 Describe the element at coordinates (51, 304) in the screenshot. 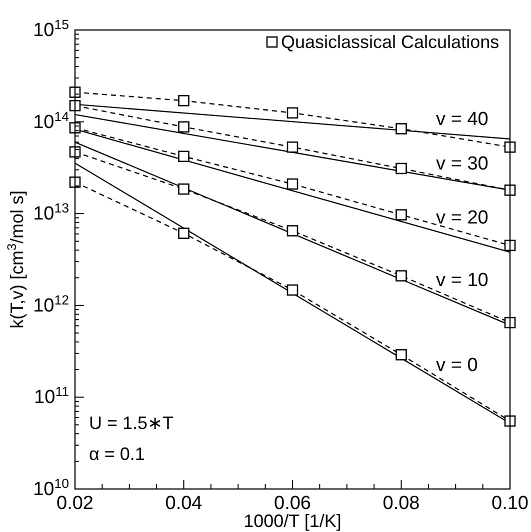

I see `y-tick-label: 10$^{12}$` at that location.